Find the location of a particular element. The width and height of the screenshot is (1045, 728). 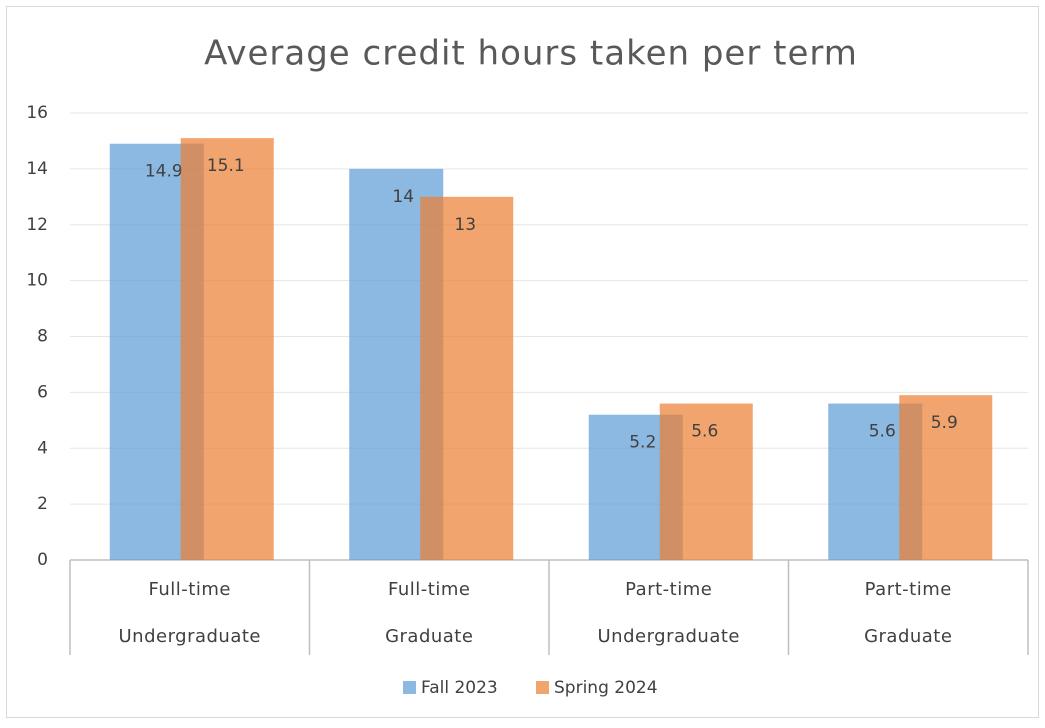

value-label: 5.9 is located at coordinates (944, 423).